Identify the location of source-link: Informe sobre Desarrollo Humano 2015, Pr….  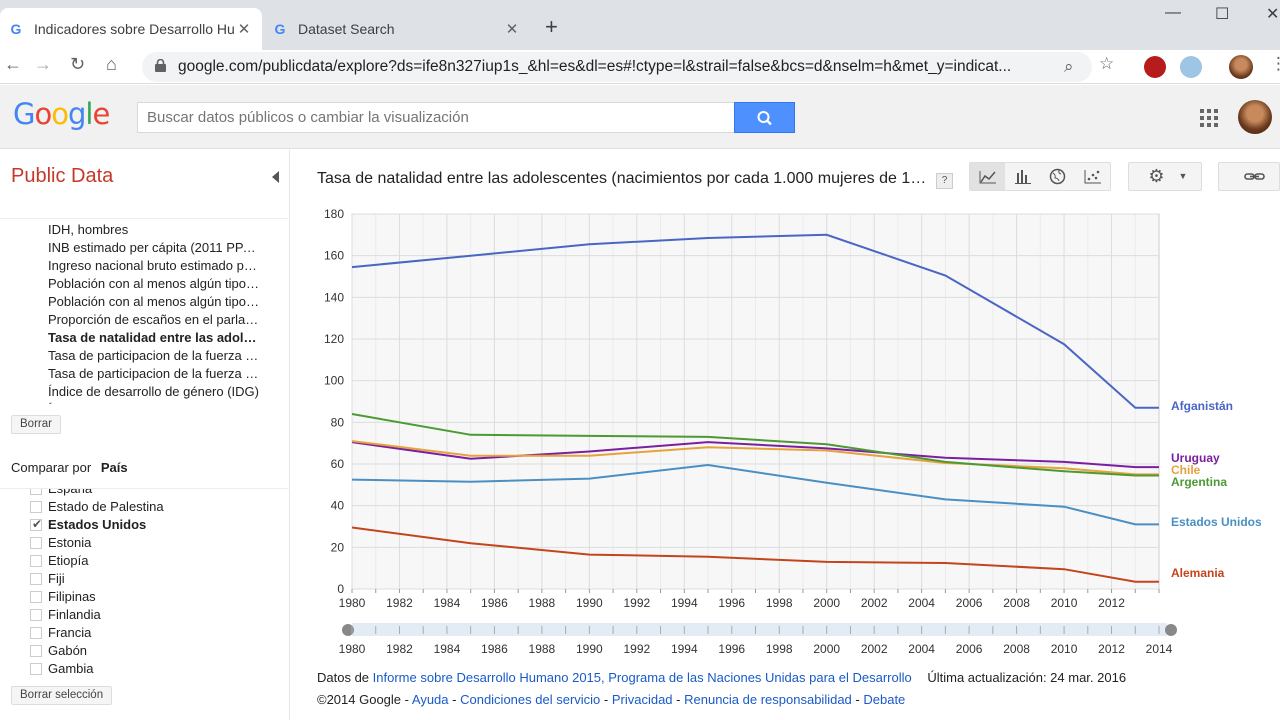
(642, 677).